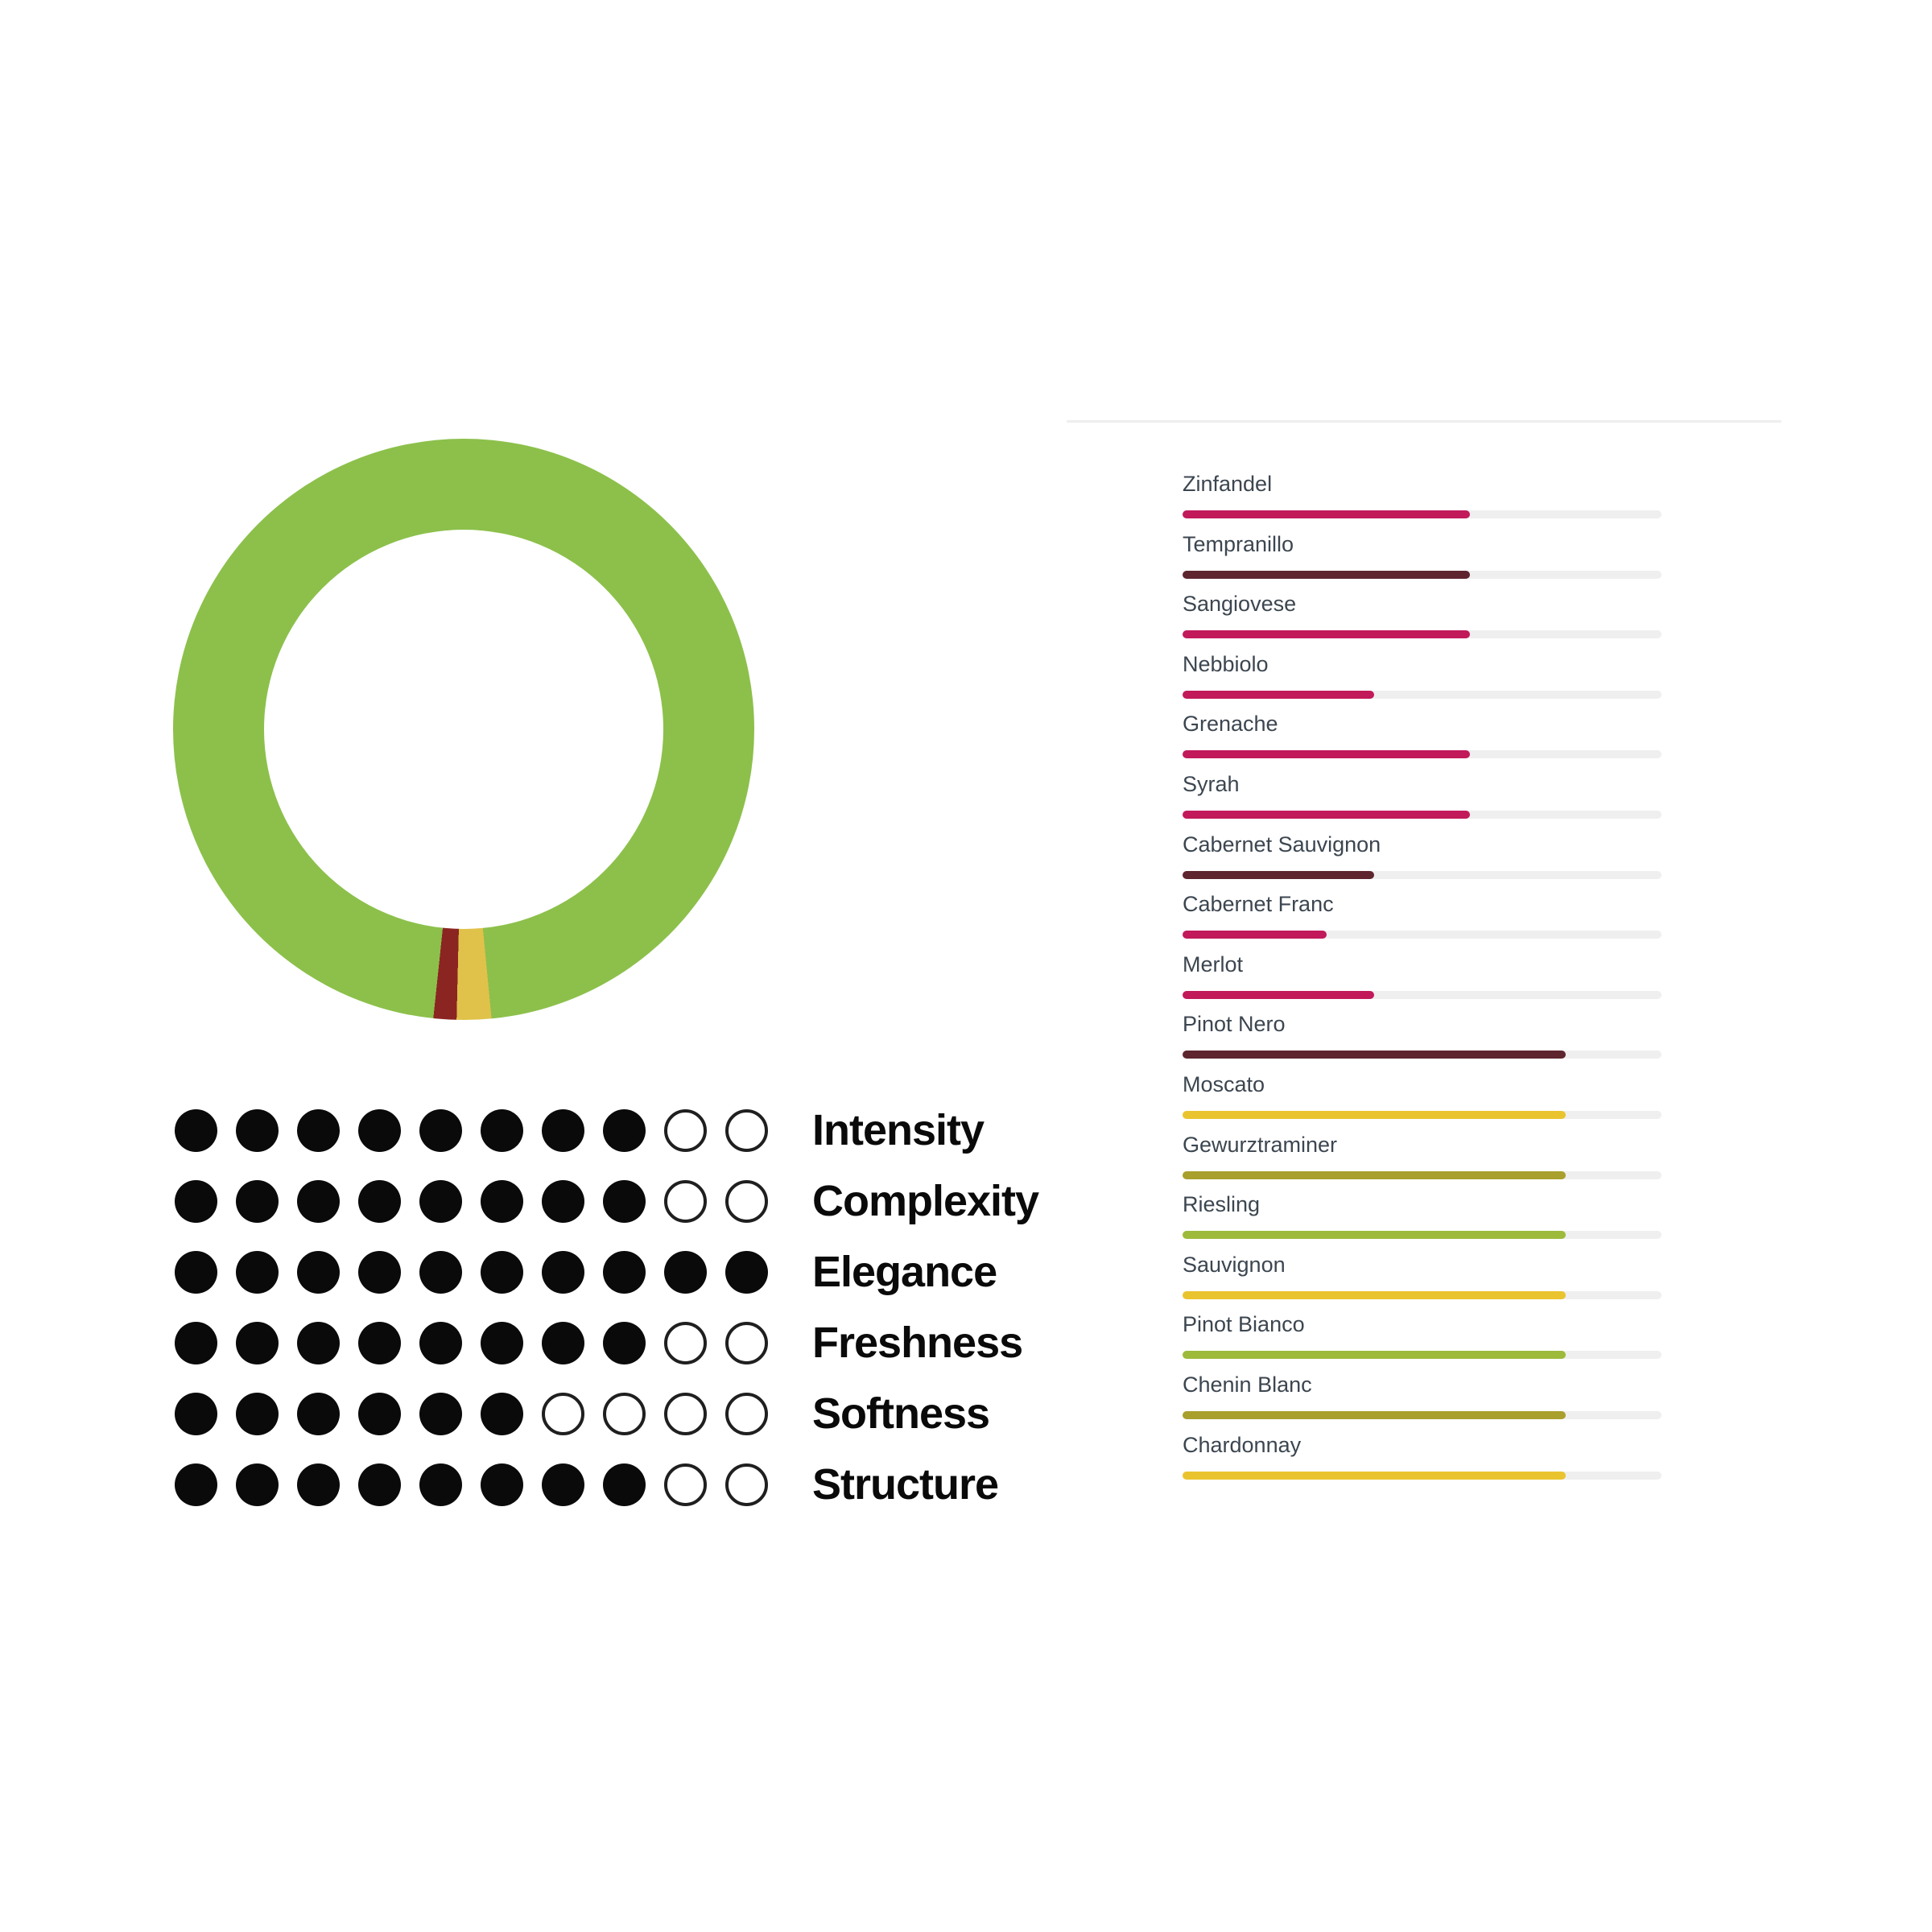 The width and height of the screenshot is (1932, 1932). What do you see at coordinates (1282, 844) in the screenshot?
I see `wine-label: Cabernet Sauvignon` at bounding box center [1282, 844].